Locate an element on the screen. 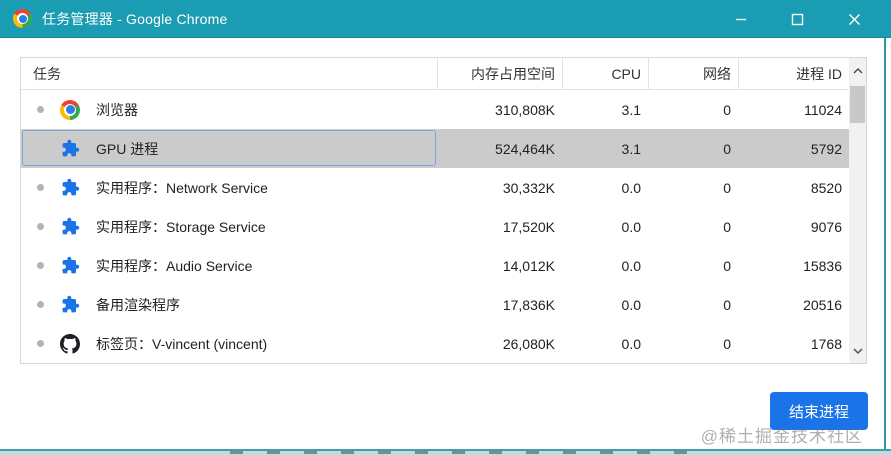 This screenshot has width=891, height=455. titlebar: 任务管理器 - Google Chrome is located at coordinates (445, 19).